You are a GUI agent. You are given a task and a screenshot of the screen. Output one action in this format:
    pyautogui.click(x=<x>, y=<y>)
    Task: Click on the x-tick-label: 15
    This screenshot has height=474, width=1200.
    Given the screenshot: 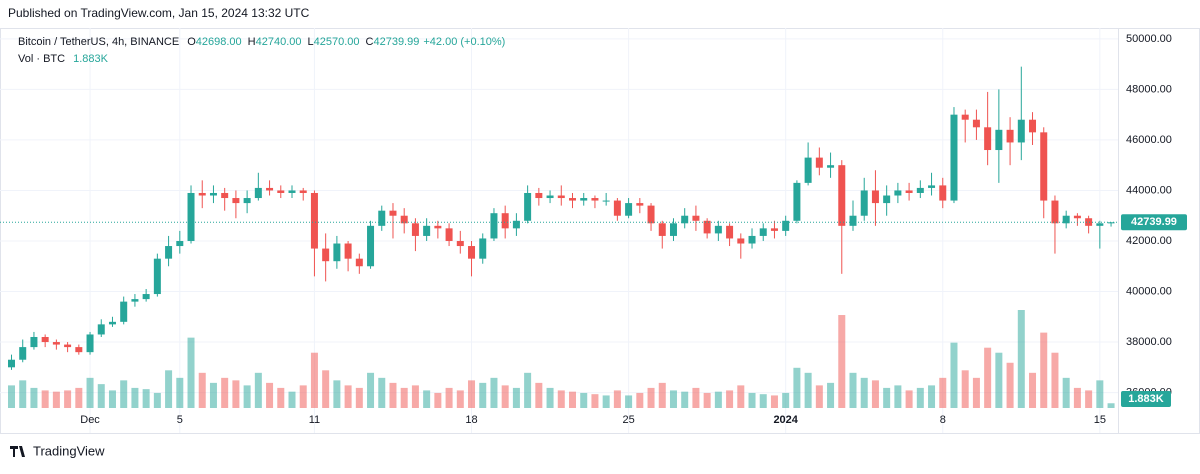 What is the action you would take?
    pyautogui.click(x=1100, y=420)
    